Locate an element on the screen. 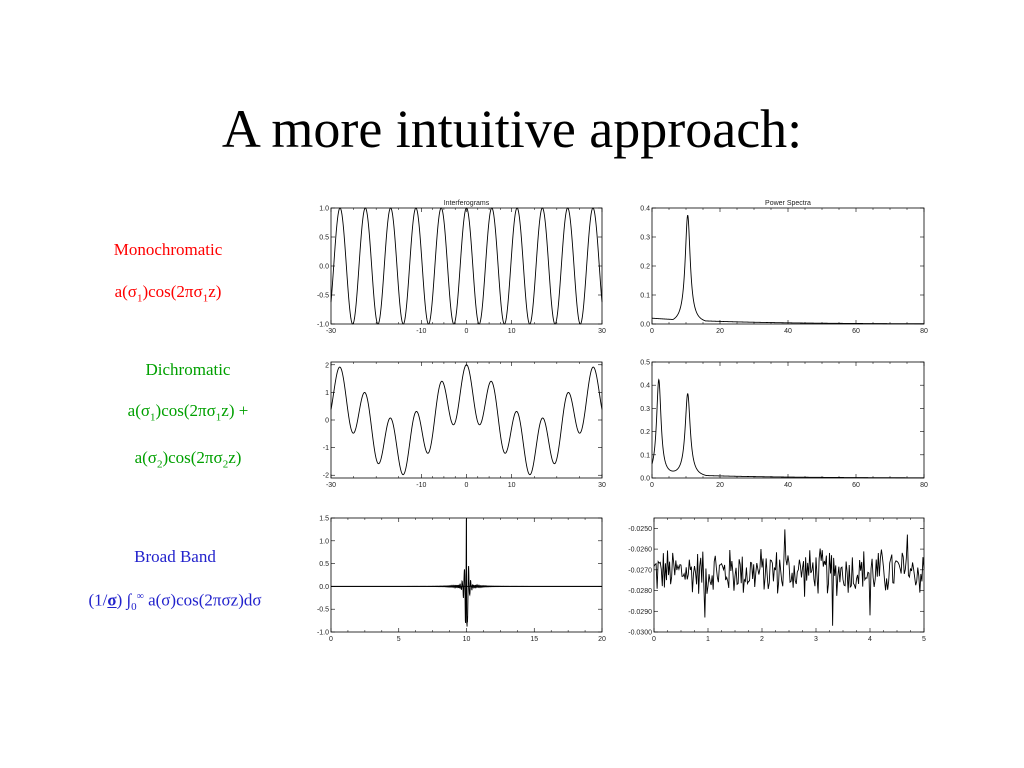 The height and width of the screenshot is (768, 1024). chart-spectrum-dichromatic: 0 20 40 60 80 0.5 0.4 0.3 0.2 0.1 0.0 is located at coordinates (784, 425).